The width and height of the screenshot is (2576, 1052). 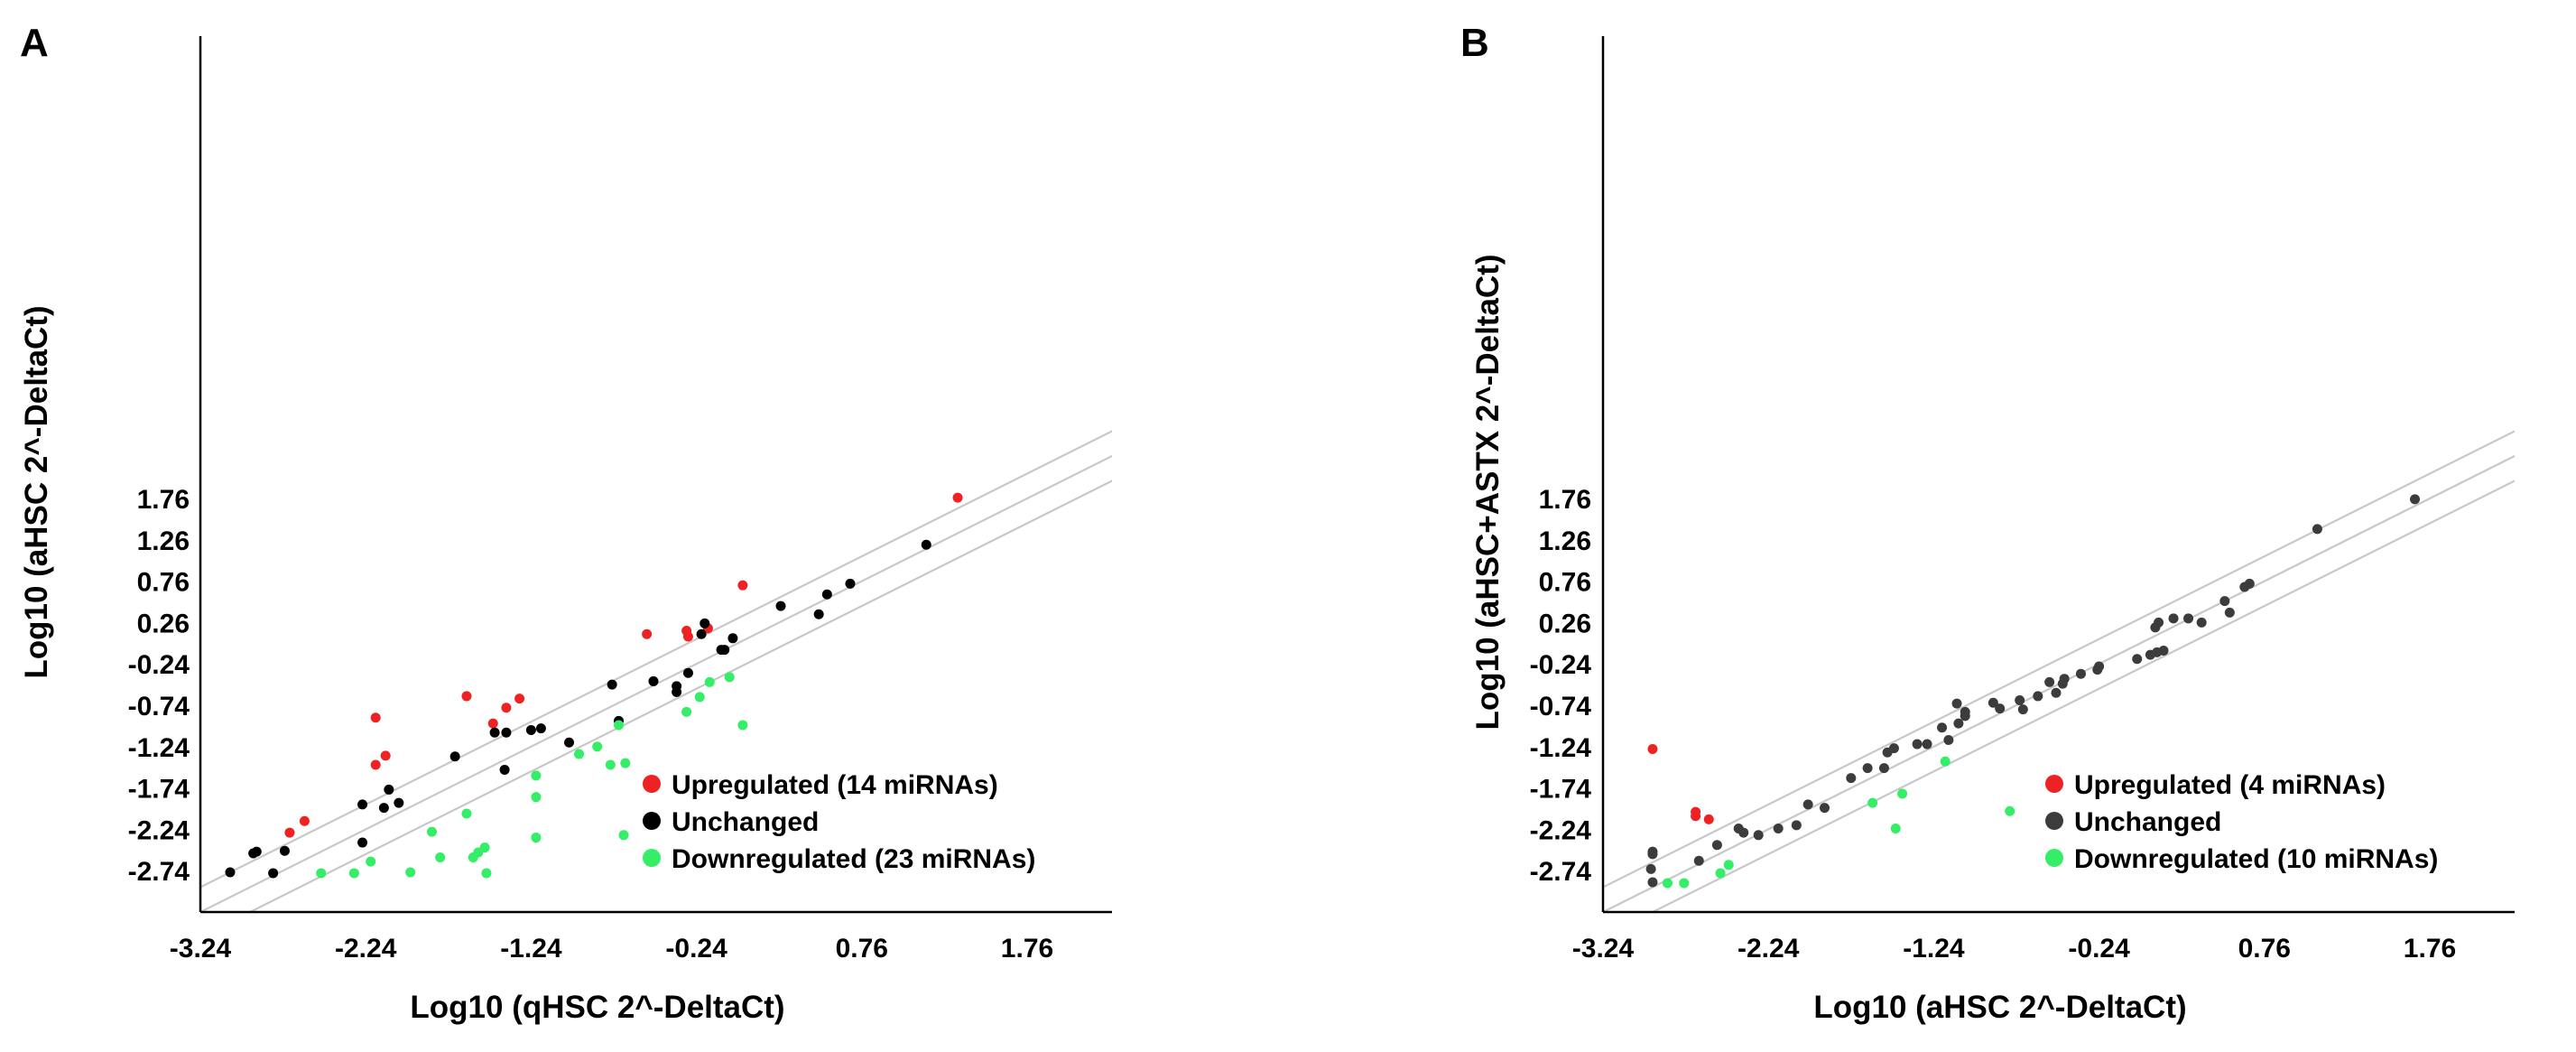 What do you see at coordinates (1565, 583) in the screenshot?
I see `y-tick-label: 0.76` at bounding box center [1565, 583].